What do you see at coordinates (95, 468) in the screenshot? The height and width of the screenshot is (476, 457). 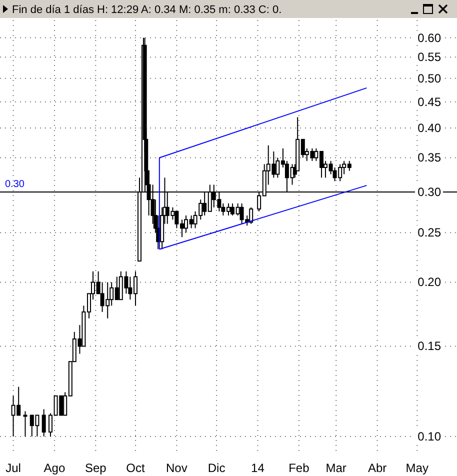 I see `x-tick-label: Sep` at bounding box center [95, 468].